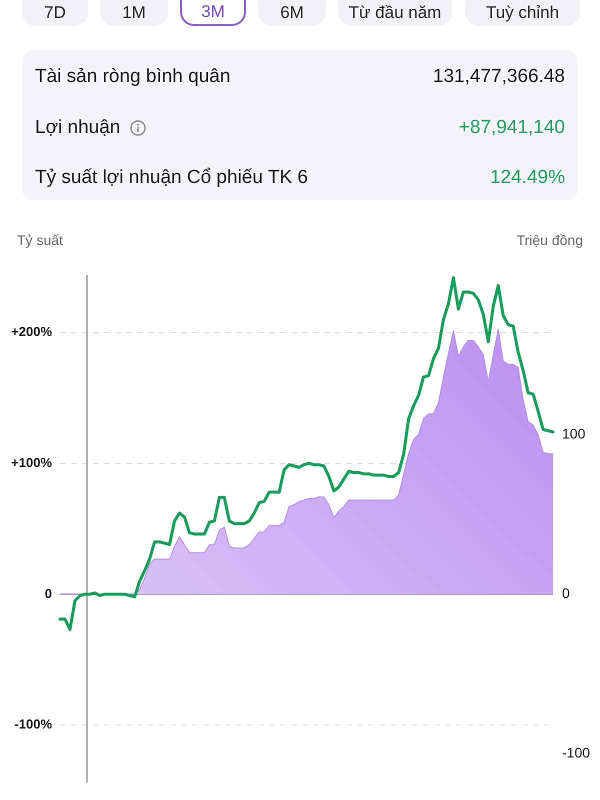 The image size is (600, 800). Describe the element at coordinates (549, 240) in the screenshot. I see `y2-axis-title: Triệu đồng` at that location.